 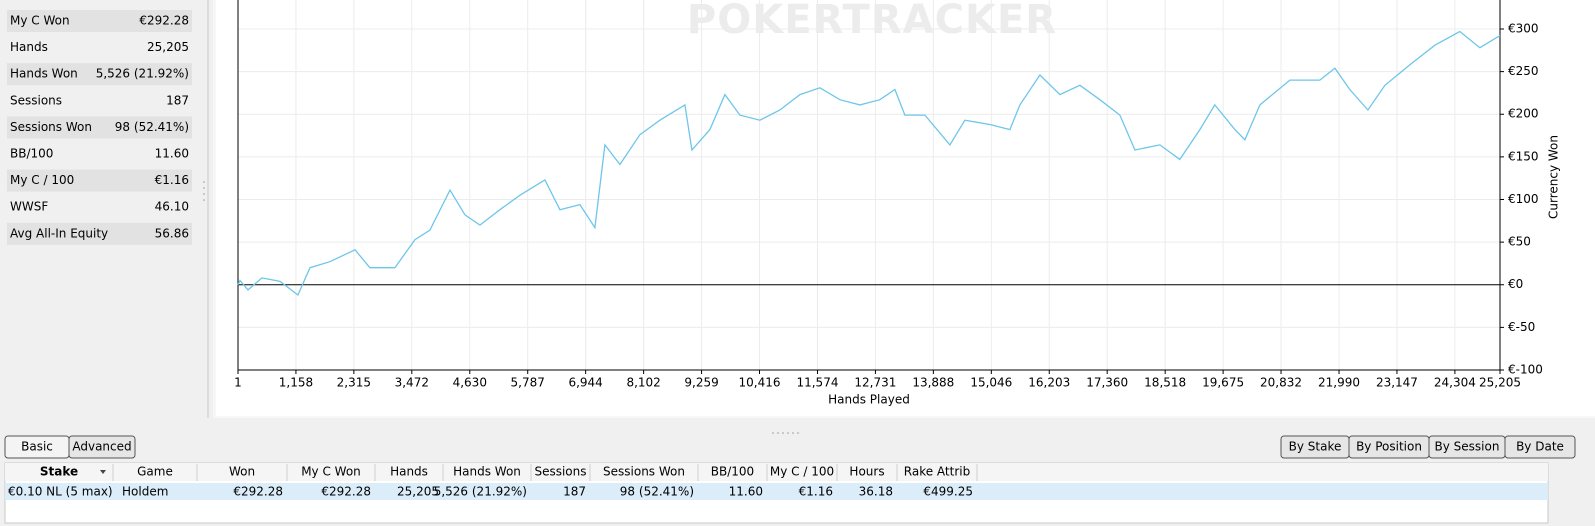 What do you see at coordinates (412, 383) in the screenshot?
I see `x-tick-label: 3,472` at bounding box center [412, 383].